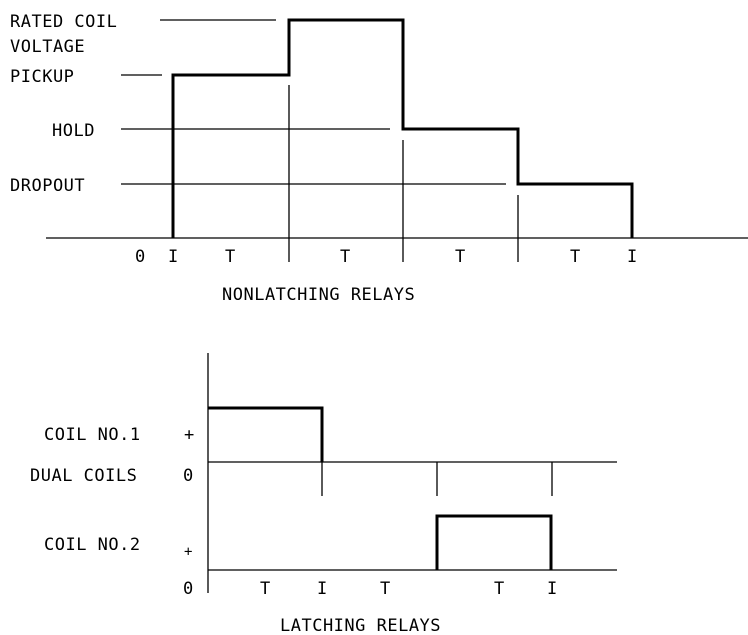 The image size is (748, 635). I want to click on dropout-label: DROPOUT, so click(47, 186).